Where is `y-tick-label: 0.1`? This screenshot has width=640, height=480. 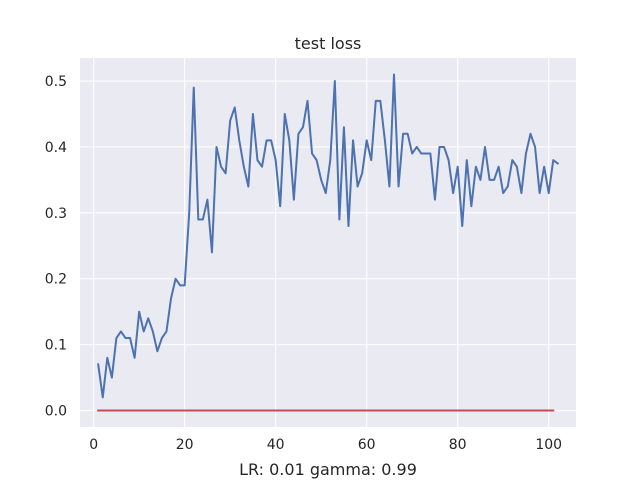
y-tick-label: 0.1 is located at coordinates (56, 346).